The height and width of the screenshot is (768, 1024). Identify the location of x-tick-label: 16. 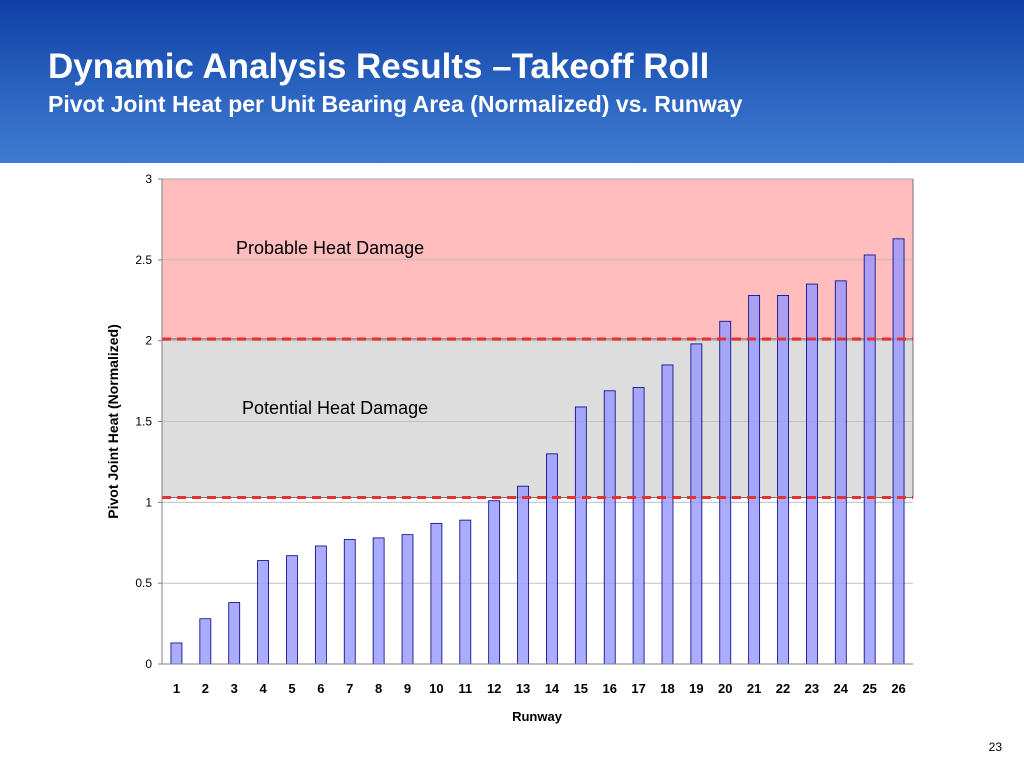
(609, 688).